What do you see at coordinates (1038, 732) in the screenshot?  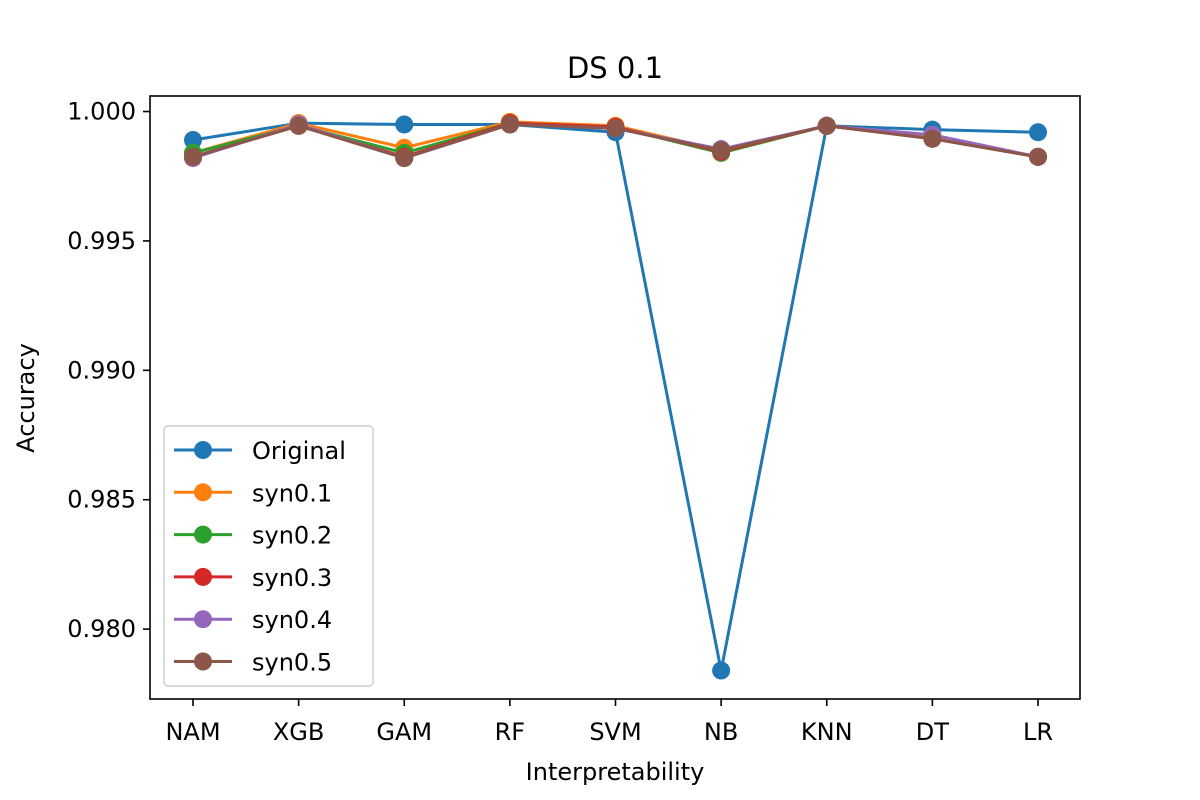 I see `x-tick-label: LR` at bounding box center [1038, 732].